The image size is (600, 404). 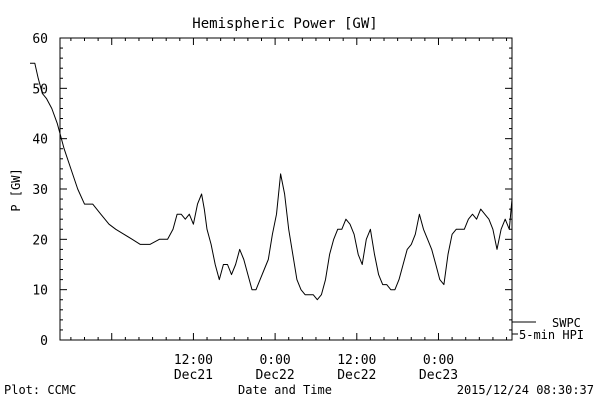 What do you see at coordinates (16, 189) in the screenshot?
I see `y-axis-label: P [GW]` at bounding box center [16, 189].